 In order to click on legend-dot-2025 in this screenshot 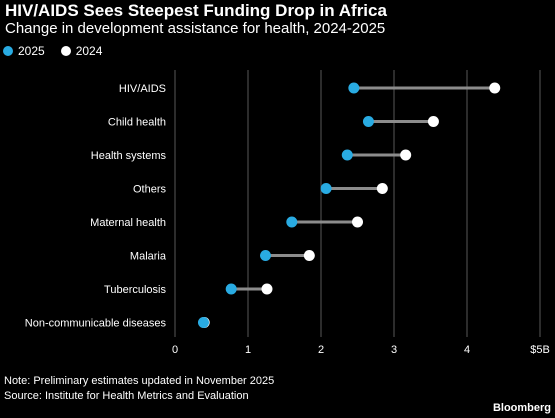, I will do `click(8, 51)`.